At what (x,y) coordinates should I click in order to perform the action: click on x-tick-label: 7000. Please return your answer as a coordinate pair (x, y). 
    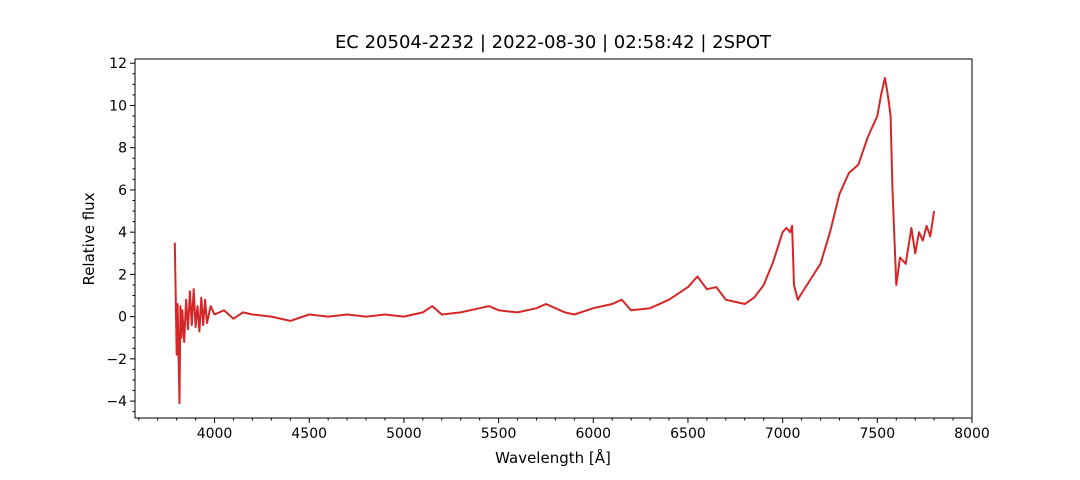
    Looking at the image, I should click on (783, 434).